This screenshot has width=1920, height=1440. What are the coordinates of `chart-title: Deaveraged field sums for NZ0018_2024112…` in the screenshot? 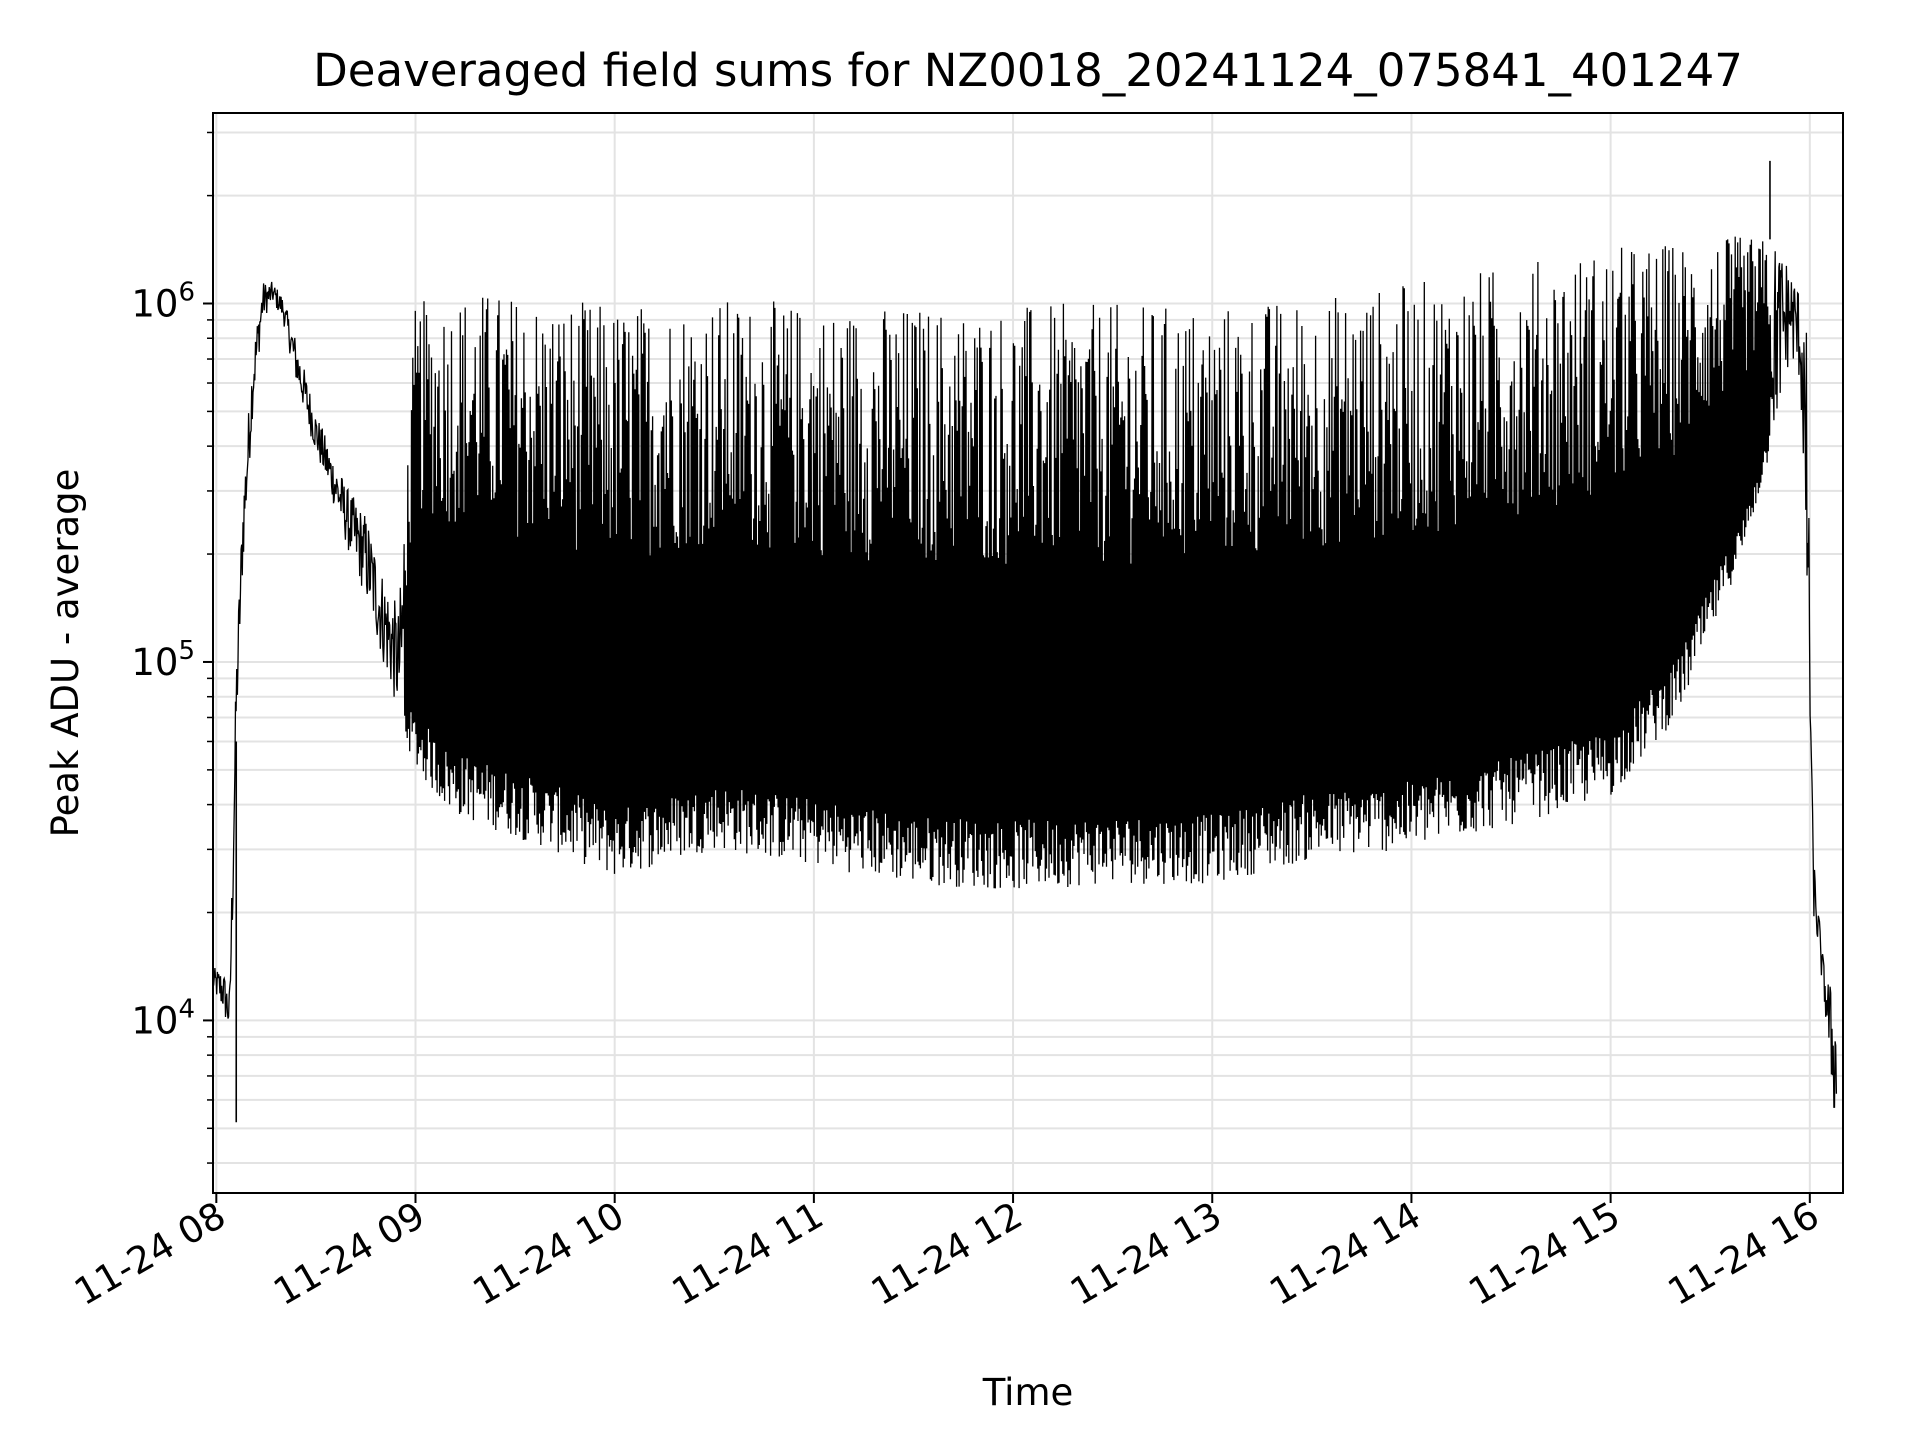 It's located at (1028, 70).